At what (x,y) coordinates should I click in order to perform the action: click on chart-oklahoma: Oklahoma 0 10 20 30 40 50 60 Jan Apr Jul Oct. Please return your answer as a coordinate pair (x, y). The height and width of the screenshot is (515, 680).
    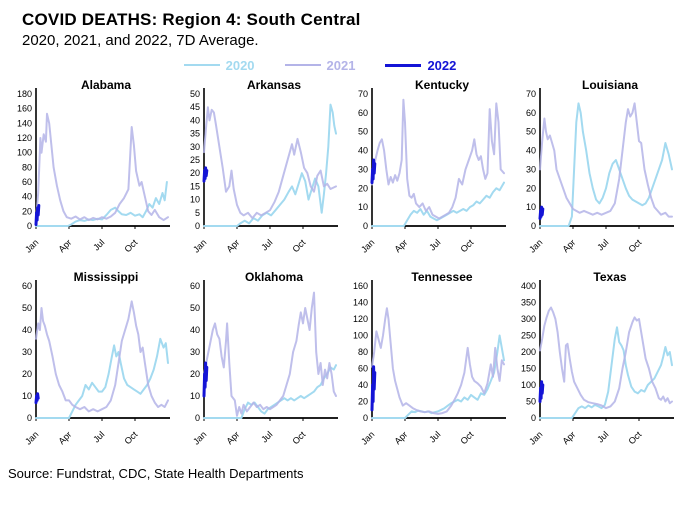
    Looking at the image, I should click on (258, 366).